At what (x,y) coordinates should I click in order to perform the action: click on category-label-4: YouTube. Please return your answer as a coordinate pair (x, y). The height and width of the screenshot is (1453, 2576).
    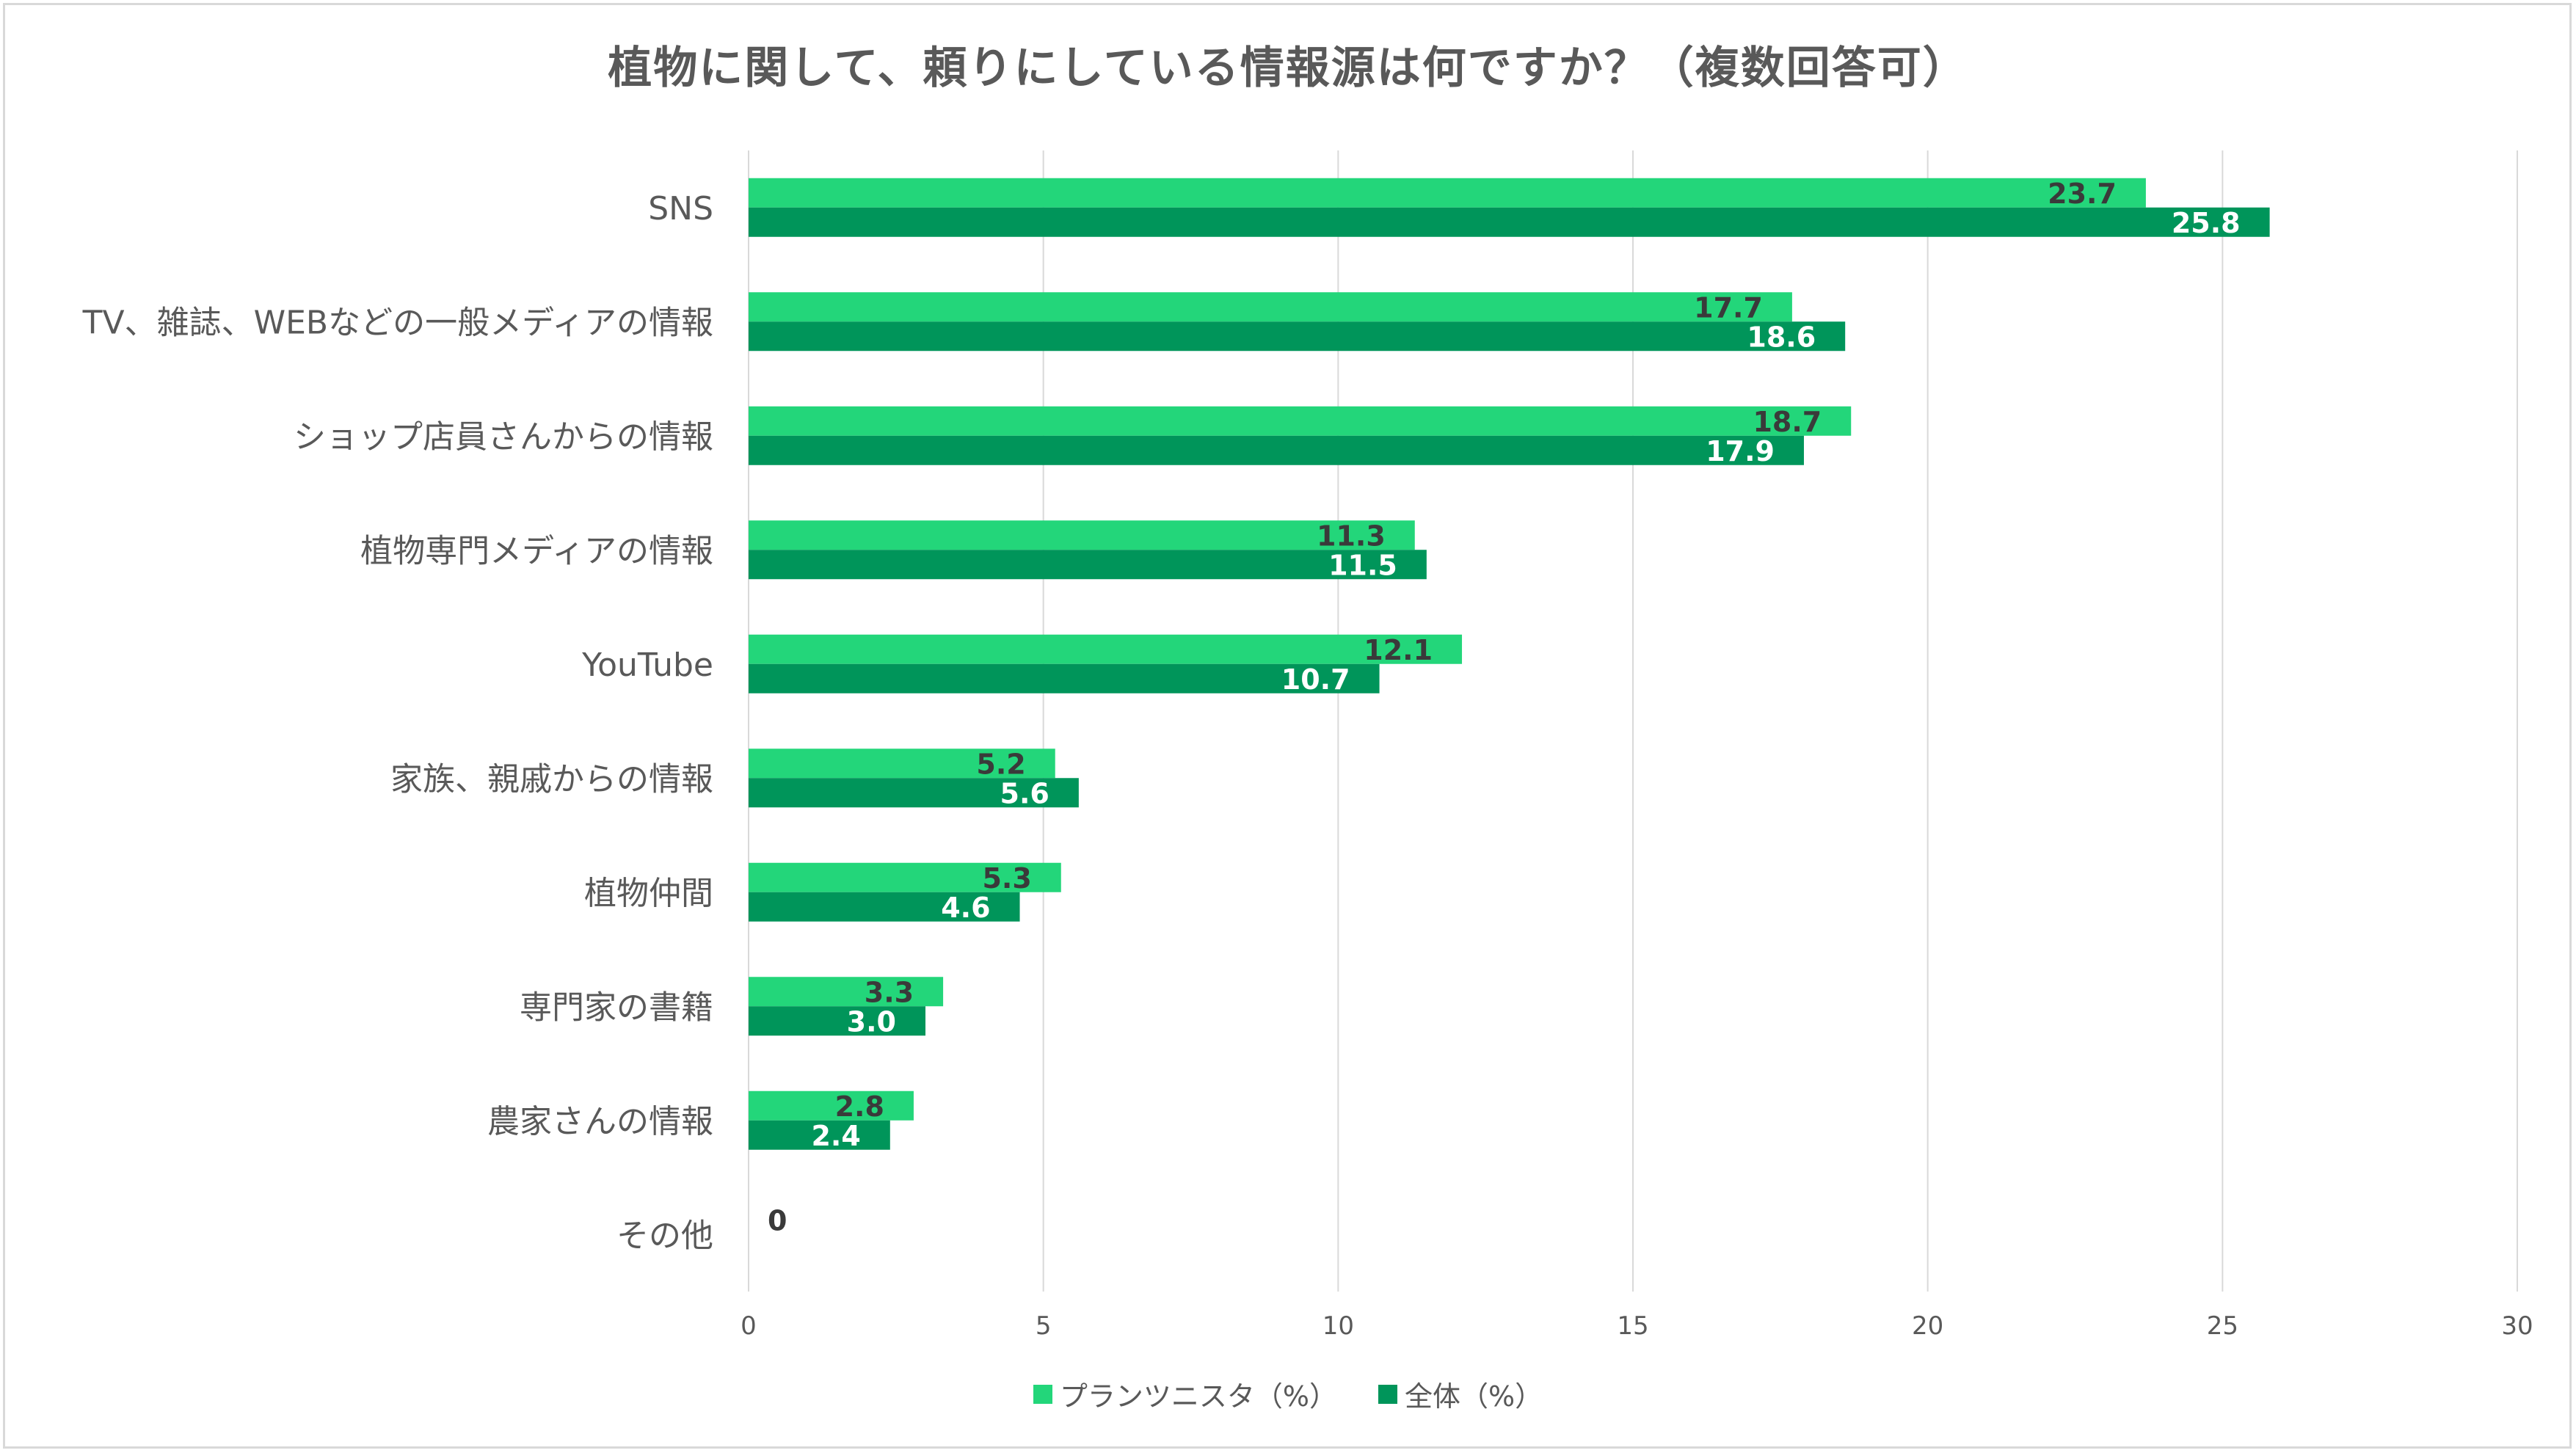
    Looking at the image, I should click on (647, 666).